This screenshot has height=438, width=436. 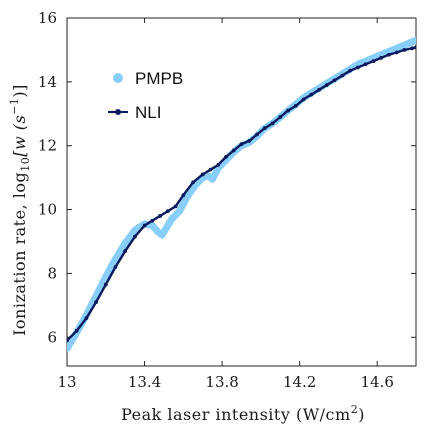 I want to click on y-axis-label-end: )], so click(x=19, y=90).